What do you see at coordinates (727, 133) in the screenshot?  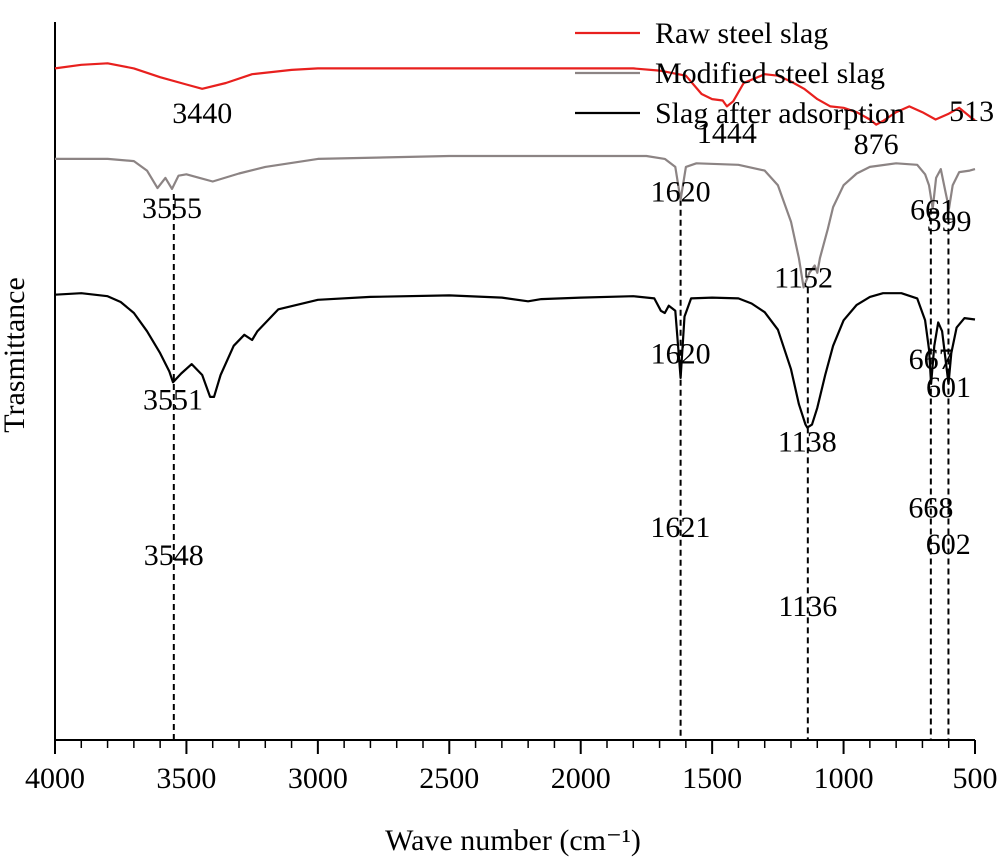 I see `peak-label: 1444` at bounding box center [727, 133].